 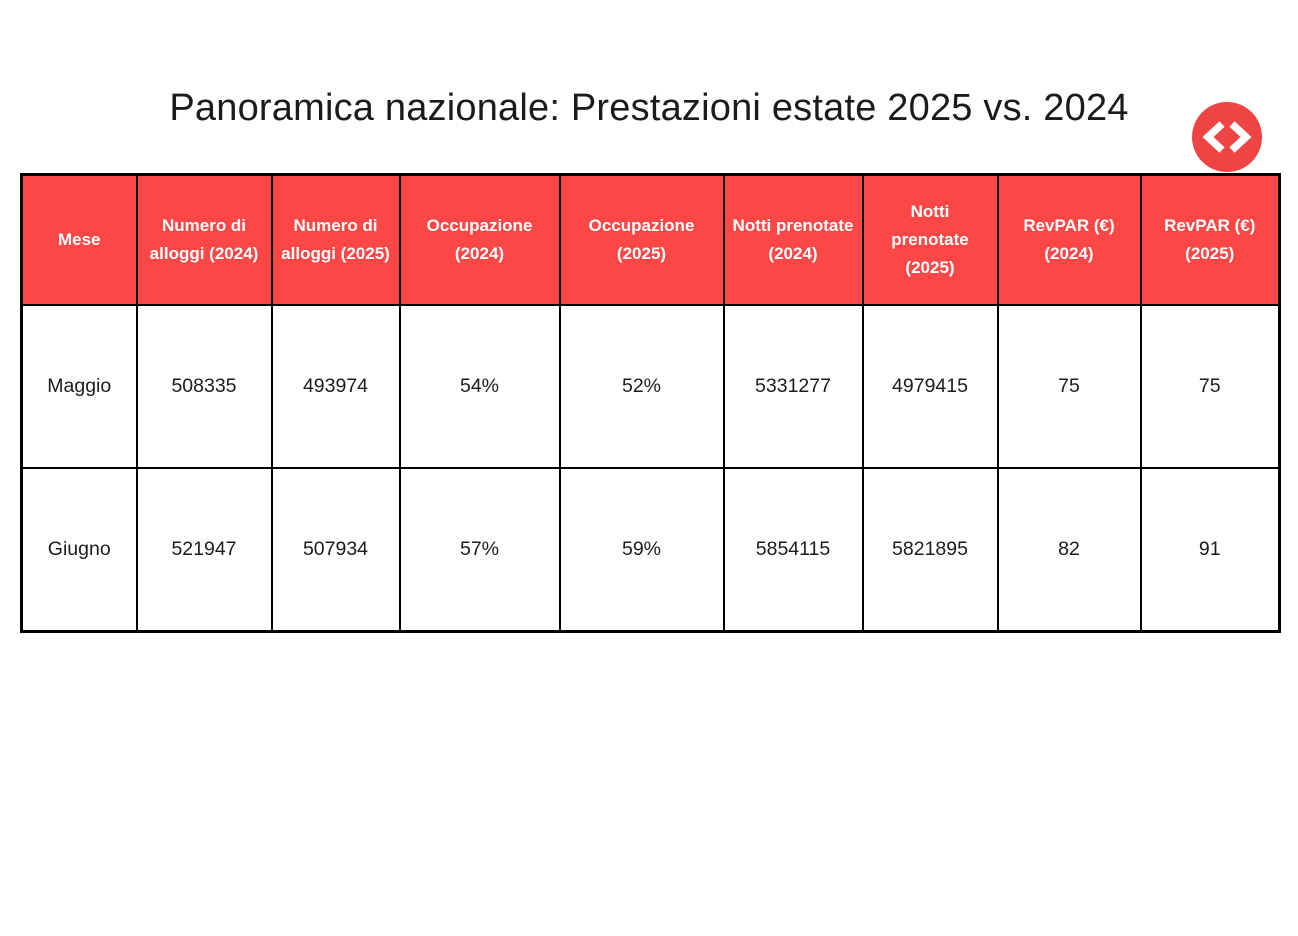 What do you see at coordinates (1069, 239) in the screenshot?
I see `column-header-revpar-2024: RevPAR (€) (2024)` at bounding box center [1069, 239].